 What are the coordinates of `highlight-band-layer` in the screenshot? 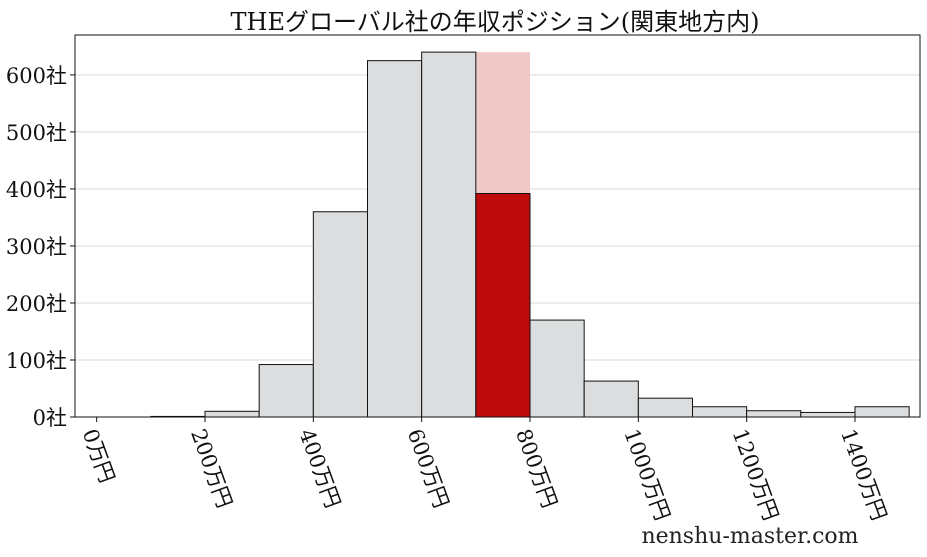 It's located at (502, 123).